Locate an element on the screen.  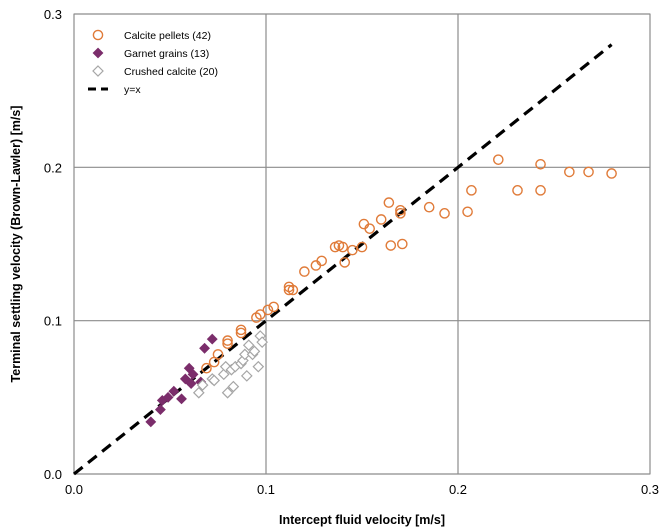
x-tick-label: 0.0 is located at coordinates (74, 489).